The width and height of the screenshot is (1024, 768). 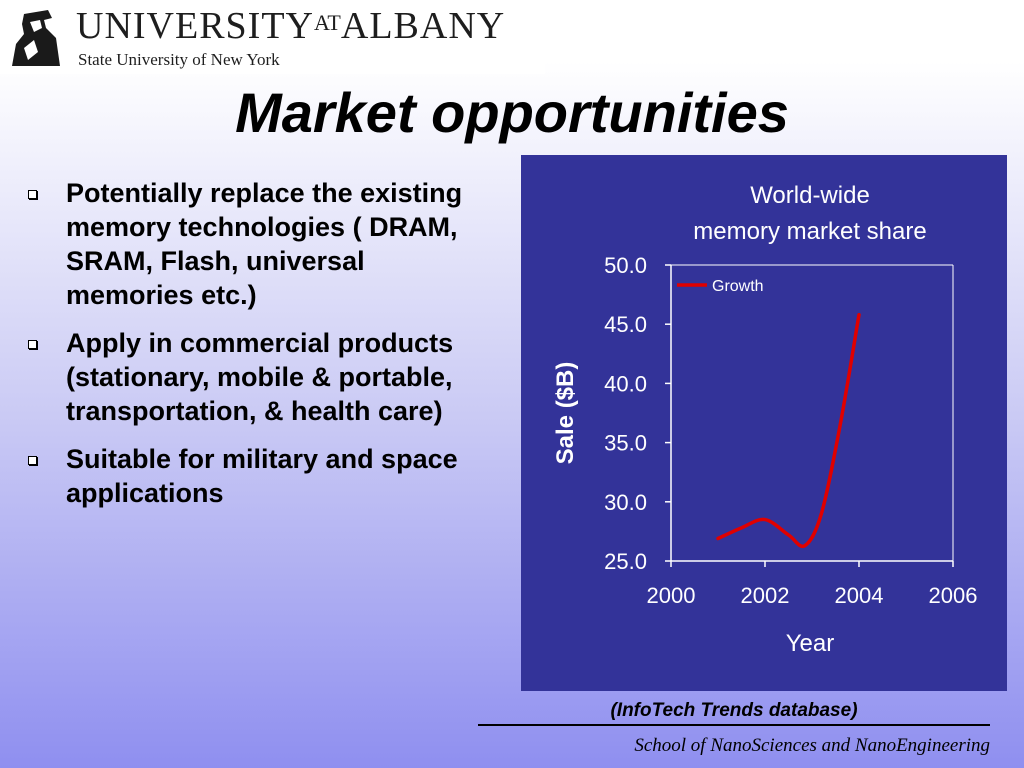 What do you see at coordinates (512, 112) in the screenshot?
I see `slide-title: Market opportunities` at bounding box center [512, 112].